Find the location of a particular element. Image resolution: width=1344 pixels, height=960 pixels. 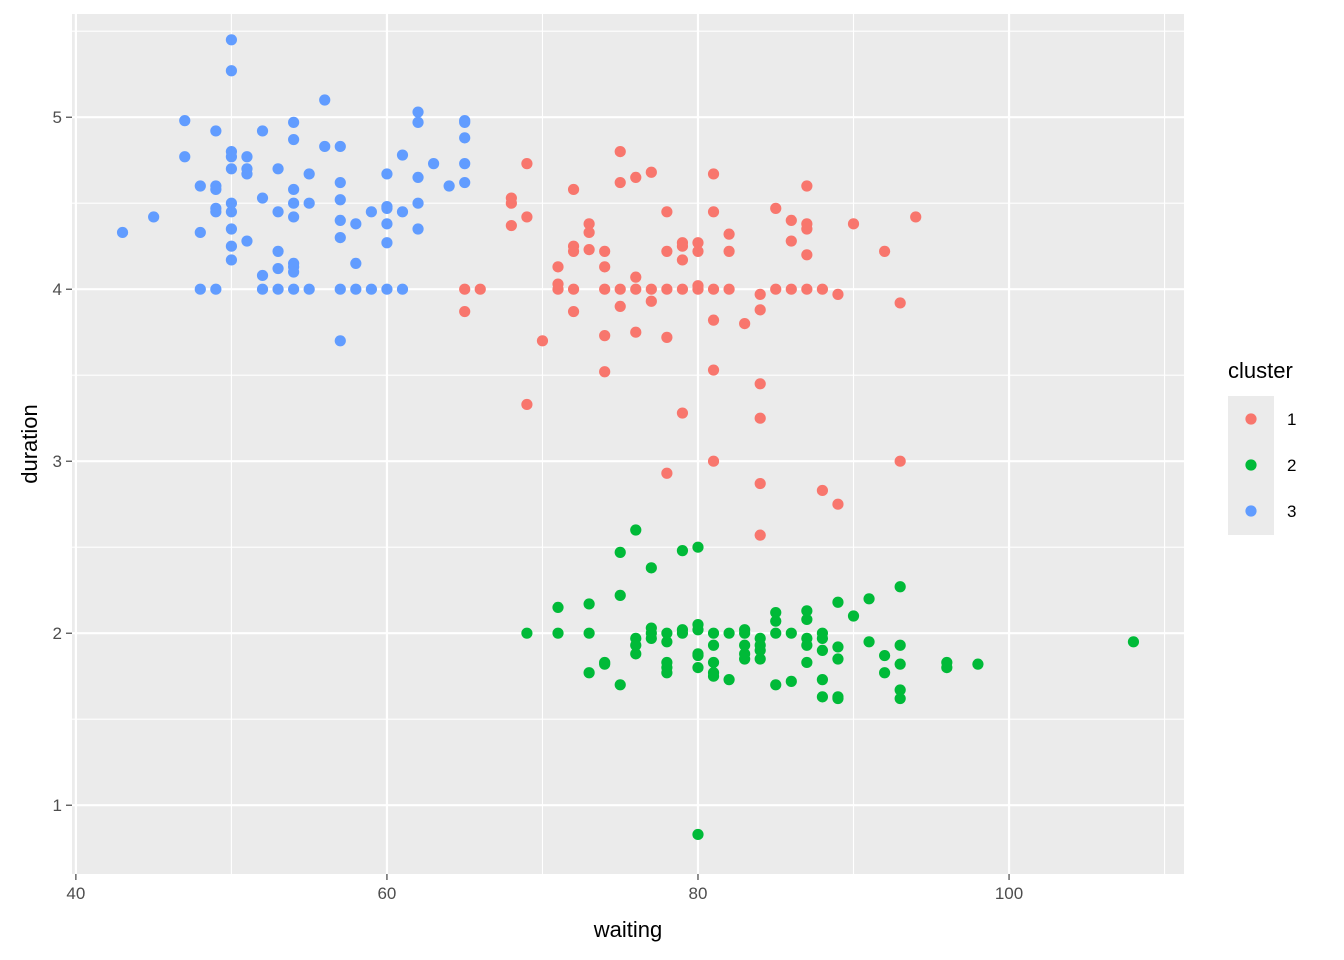

y-tick-label: 5 is located at coordinates (57, 117).